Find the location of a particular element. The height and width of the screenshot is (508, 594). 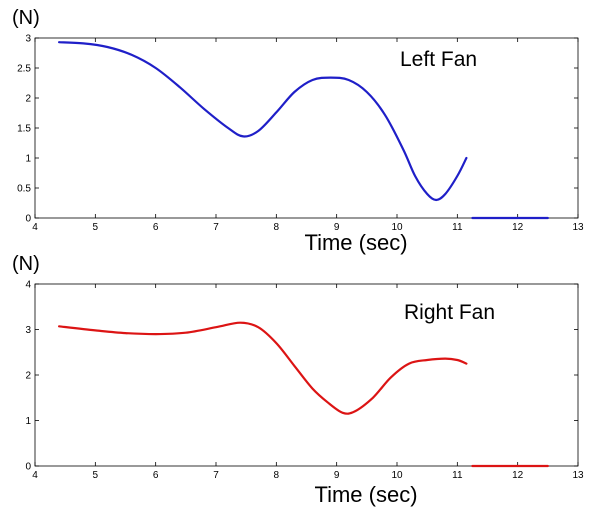

left-fan-y-unit: (N) is located at coordinates (26, 18).